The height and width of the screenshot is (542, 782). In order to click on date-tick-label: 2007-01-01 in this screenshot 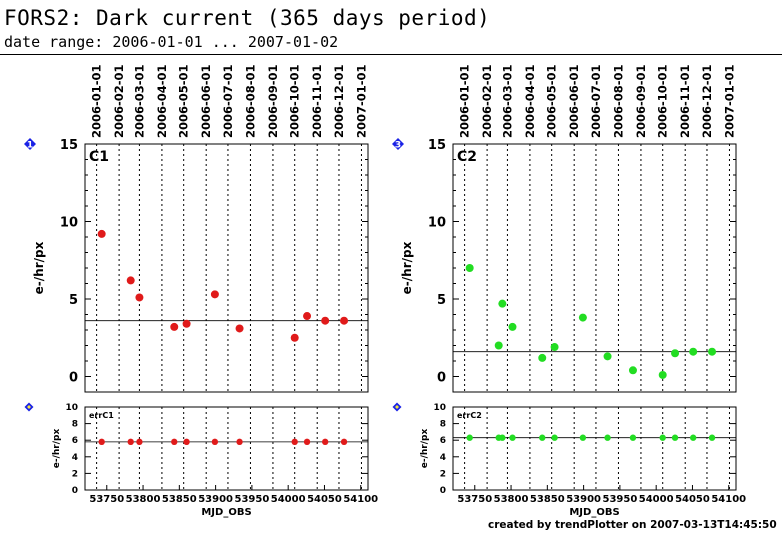, I will do `click(361, 101)`.